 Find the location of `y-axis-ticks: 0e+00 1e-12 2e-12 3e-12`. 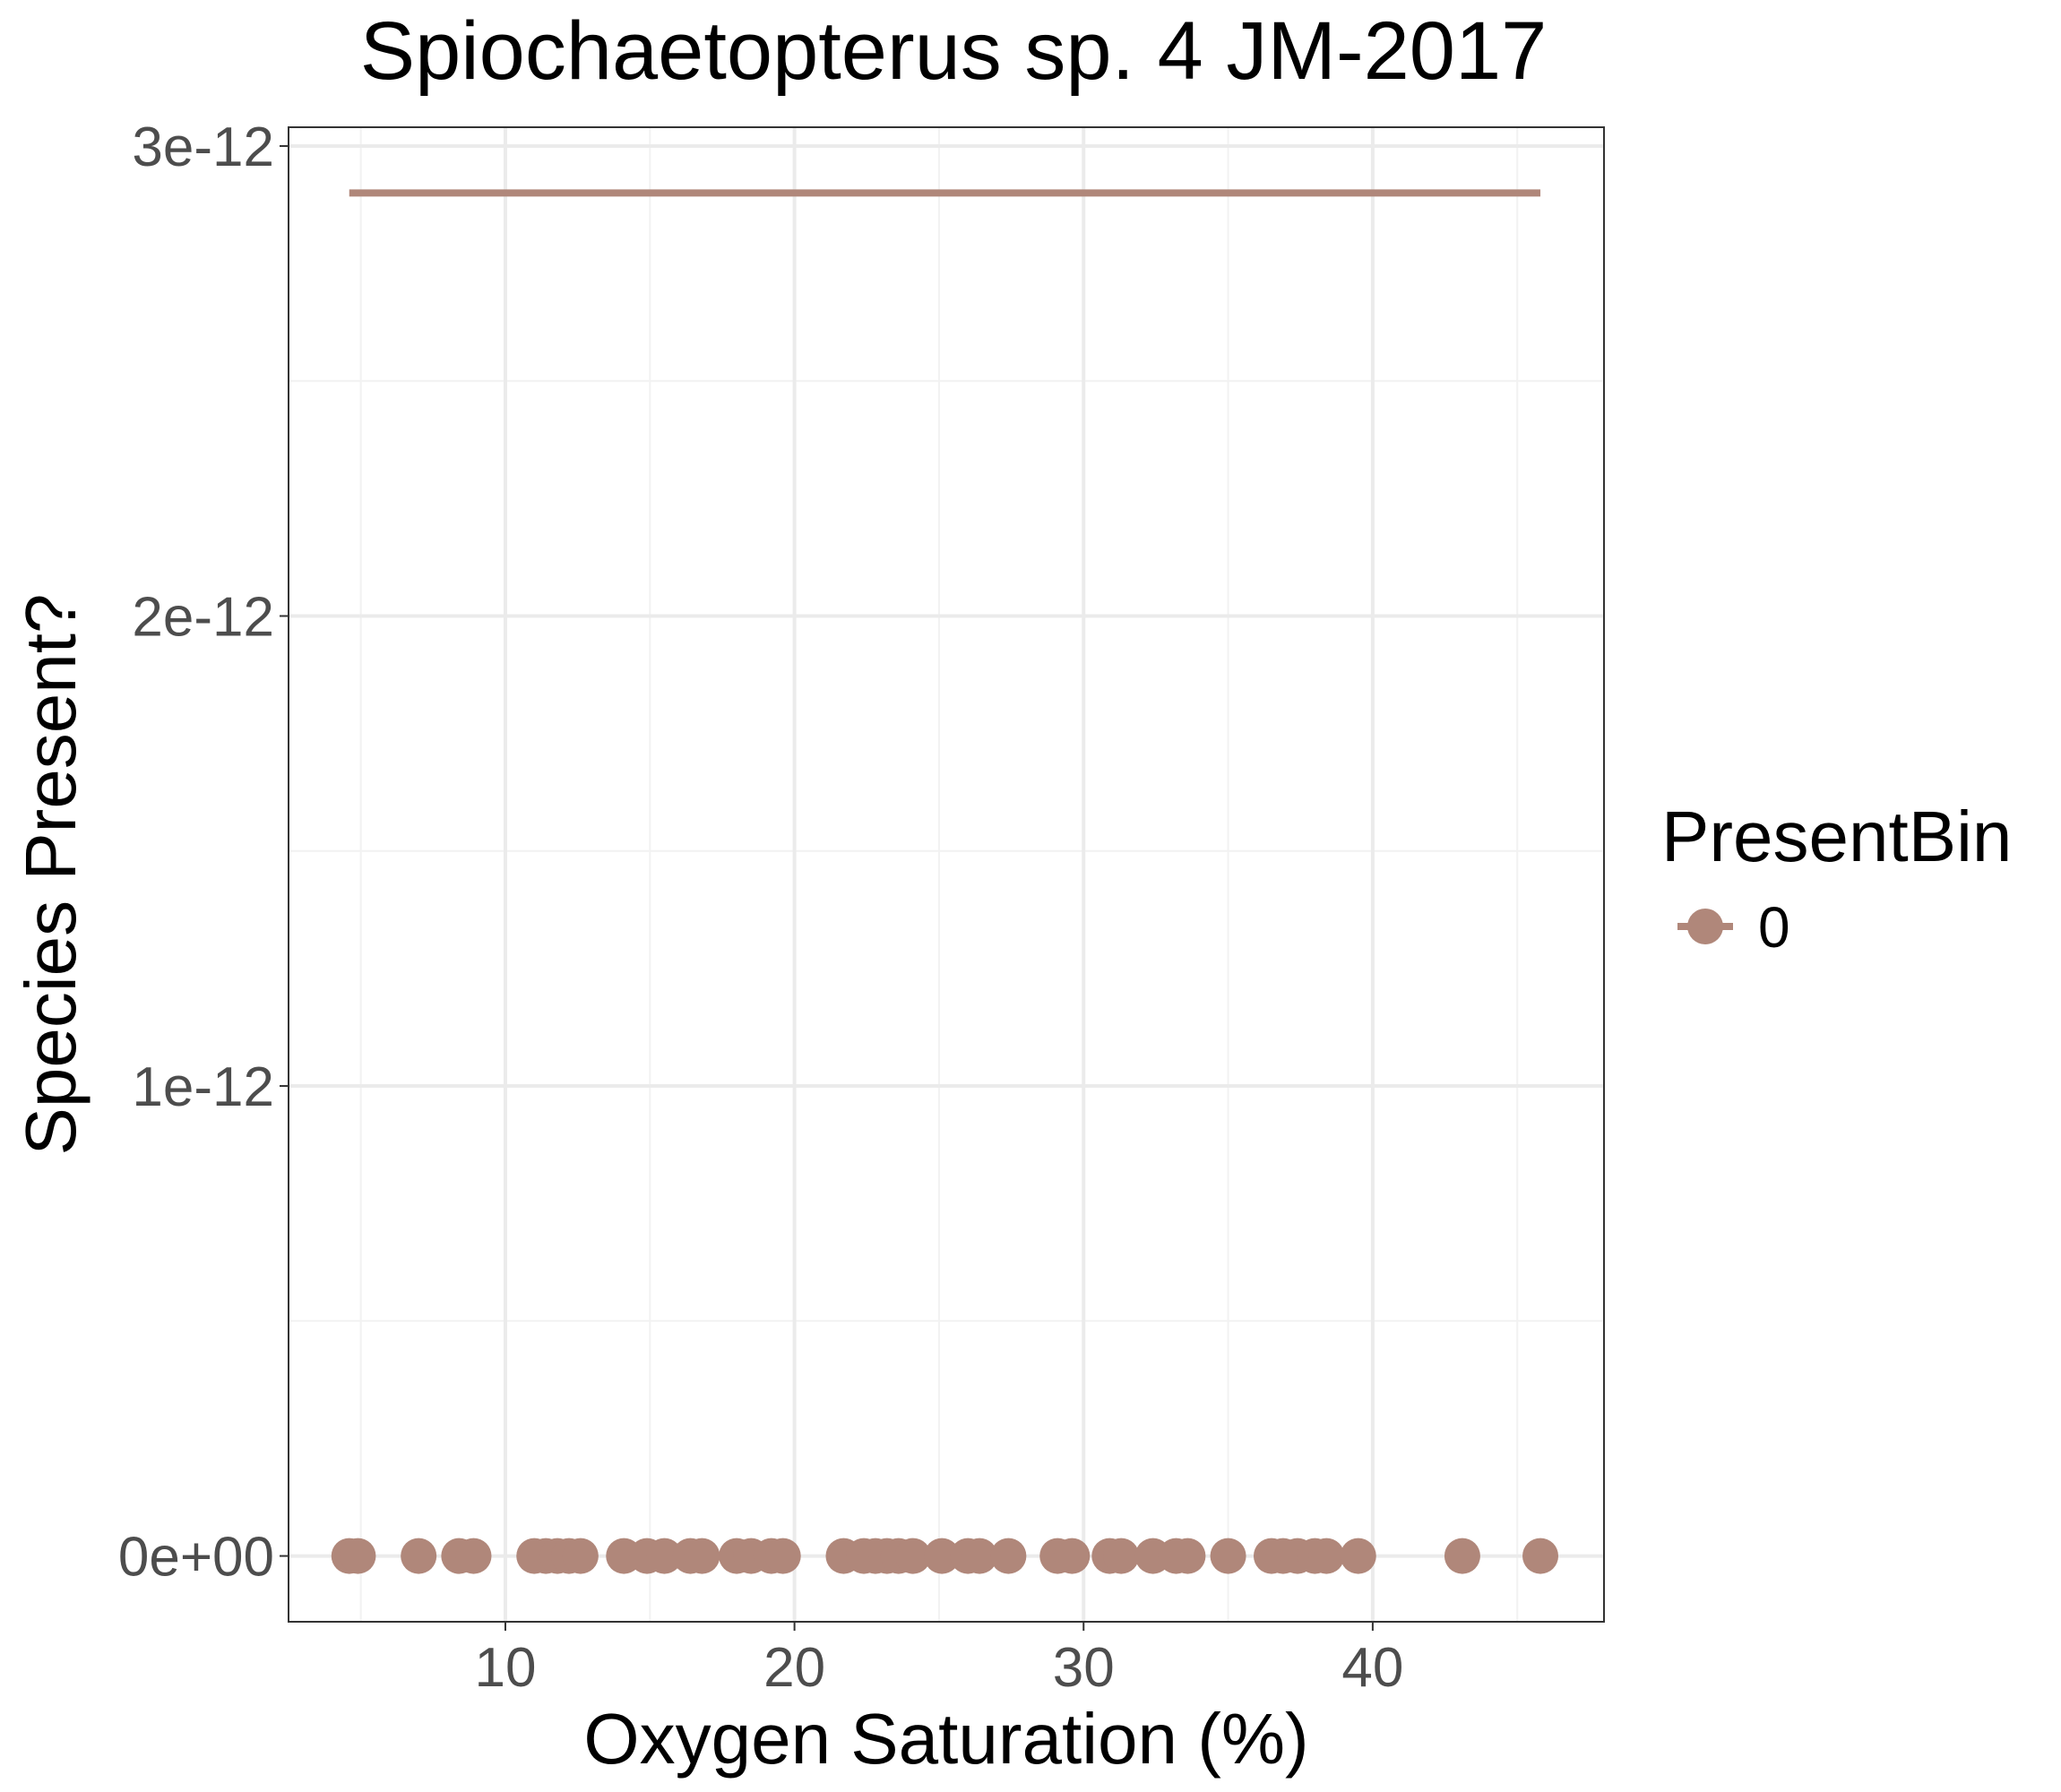

y-axis-ticks: 0e+00 1e-12 2e-12 3e-12 is located at coordinates (203, 852).